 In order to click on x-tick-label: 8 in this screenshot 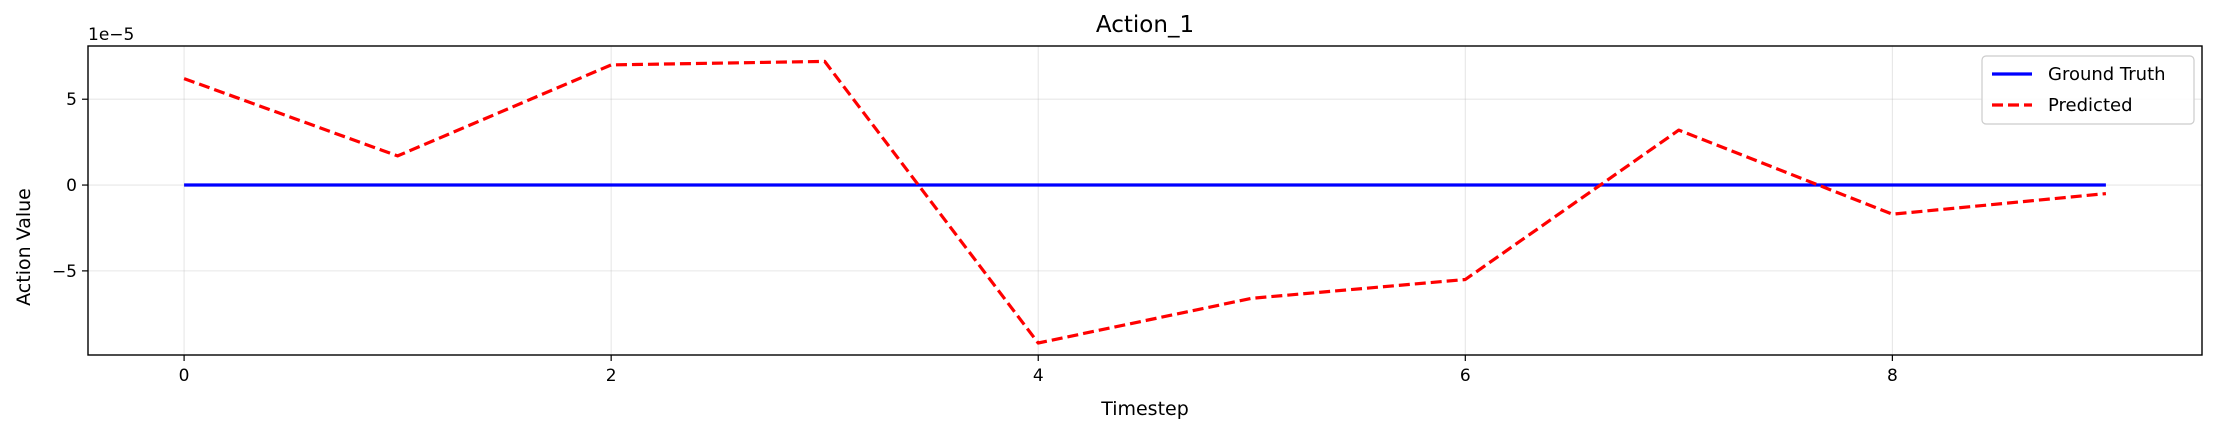, I will do `click(1892, 376)`.